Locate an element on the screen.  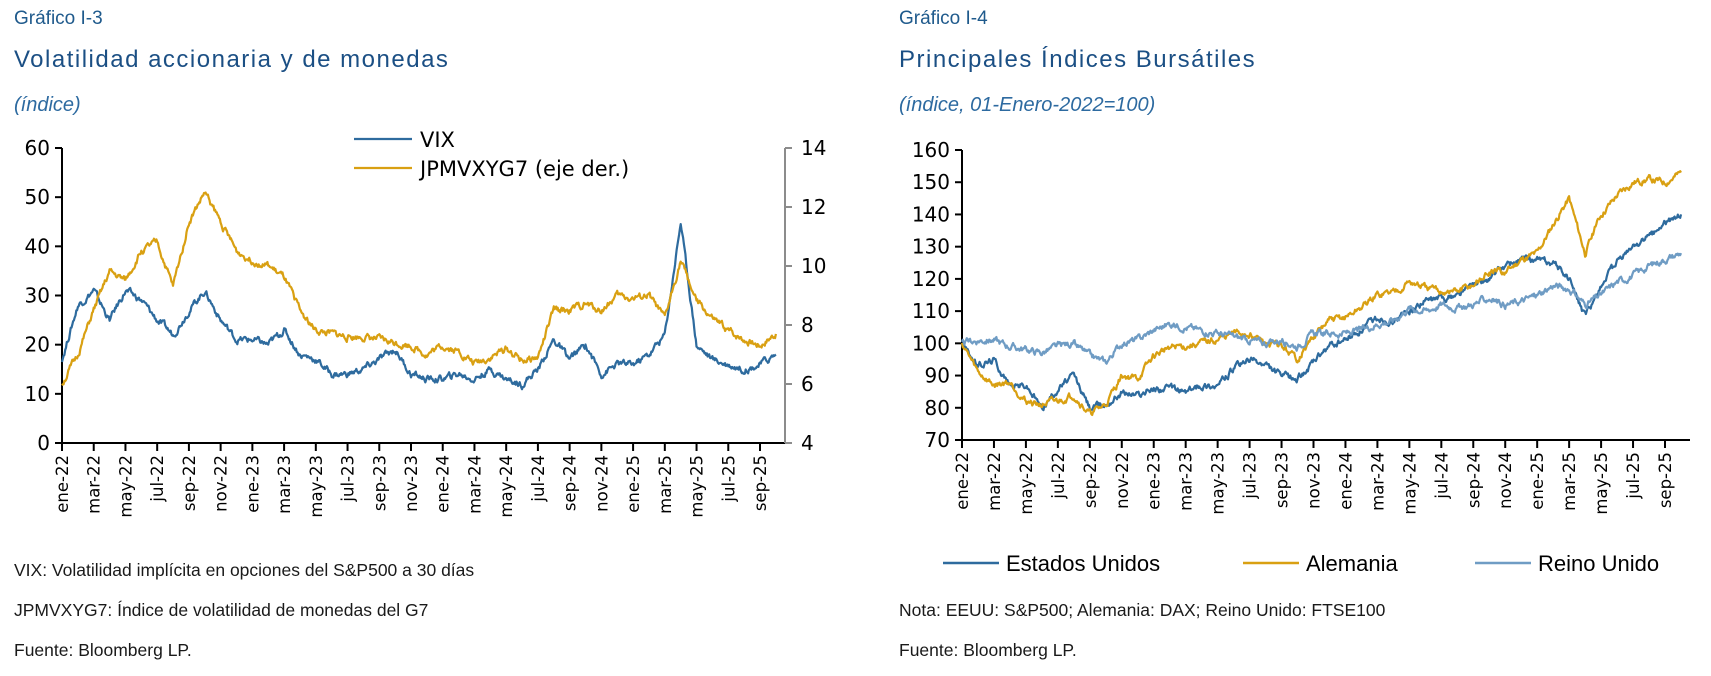
series-line-vix is located at coordinates (418, 307).